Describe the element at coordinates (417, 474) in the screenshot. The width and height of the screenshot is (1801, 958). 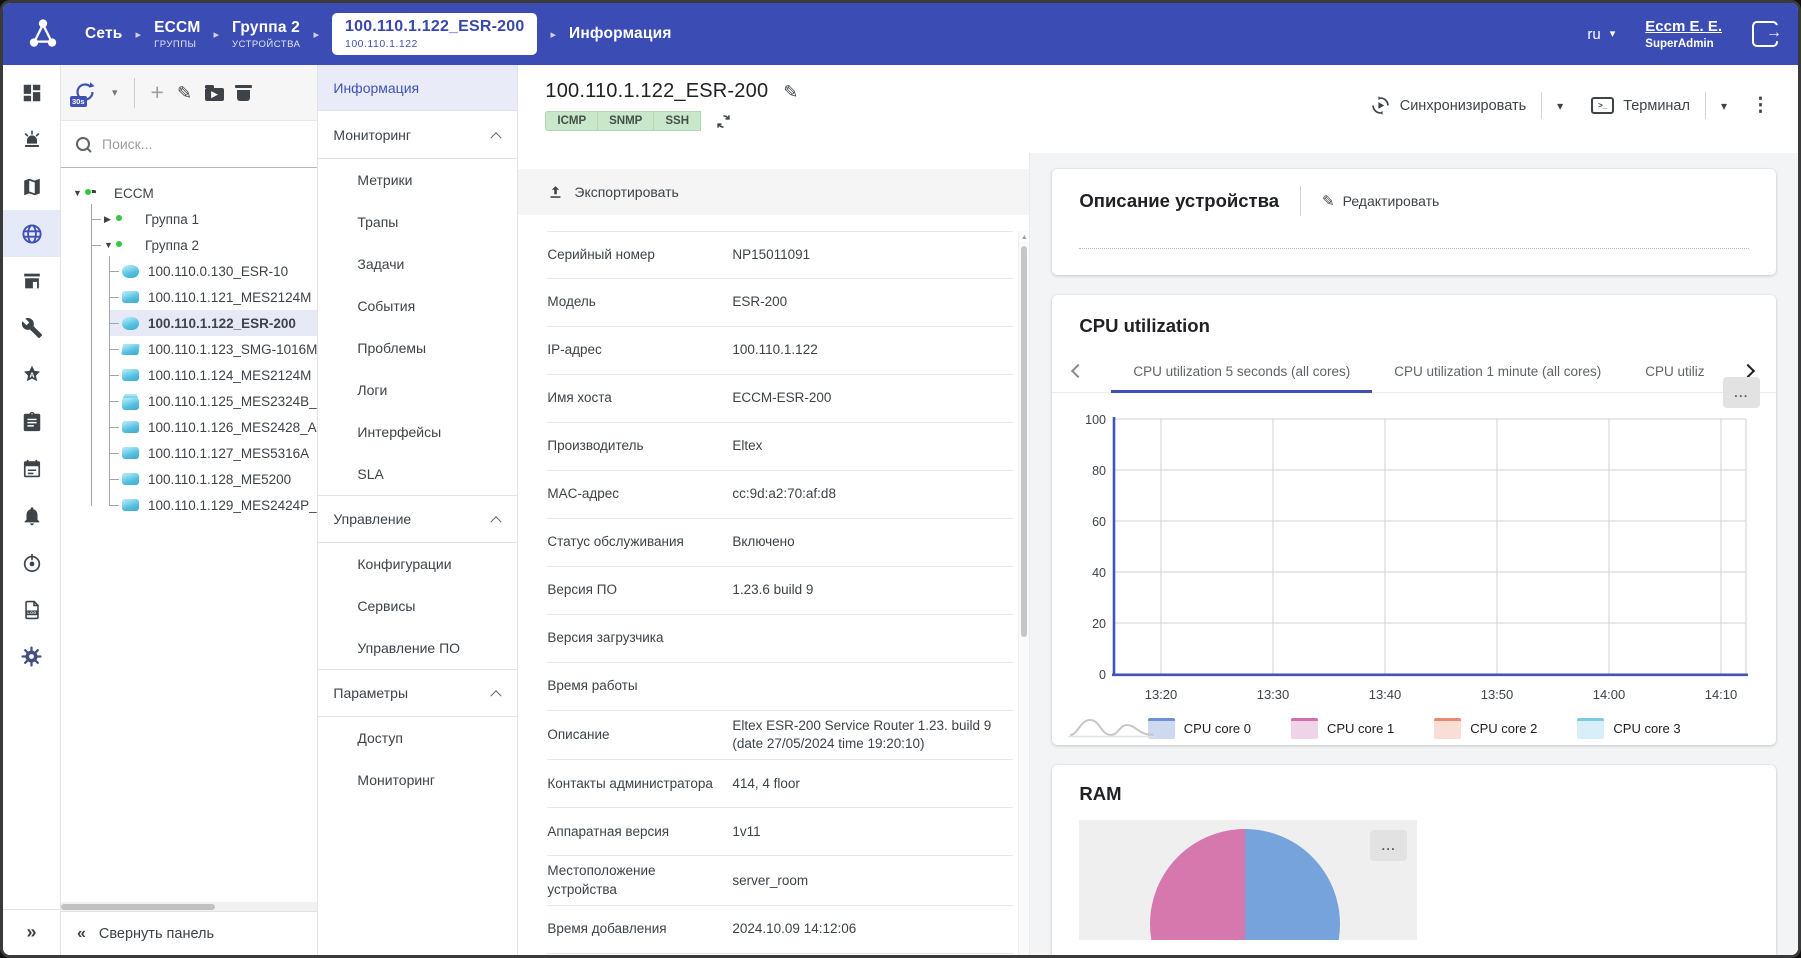
I see `menu-item-sla: SLA` at that location.